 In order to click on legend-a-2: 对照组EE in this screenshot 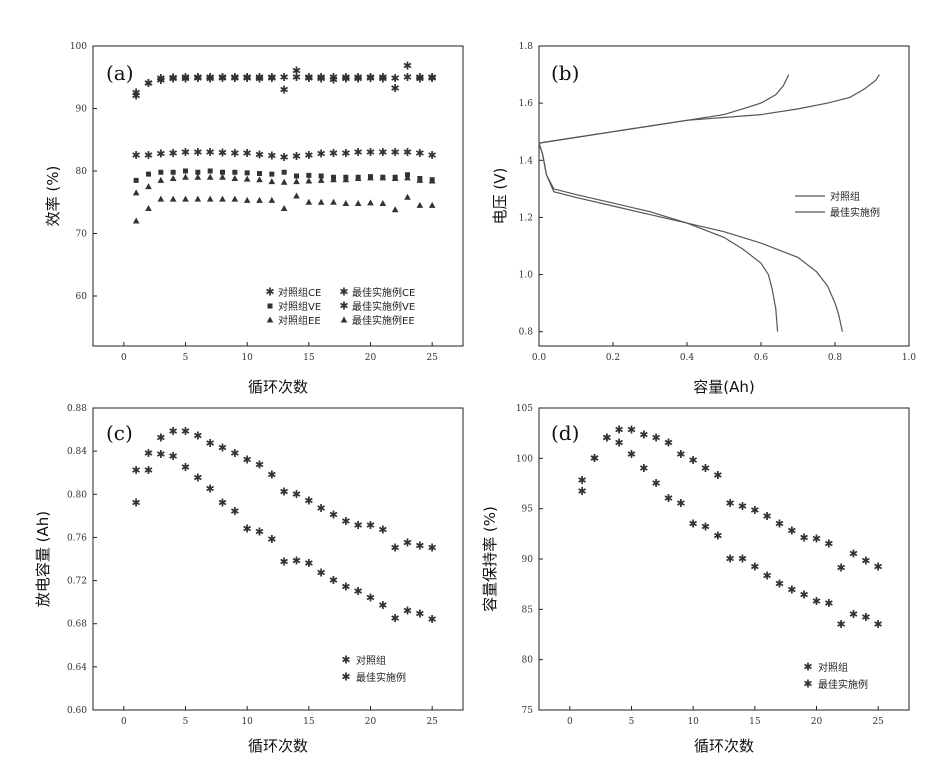, I will do `click(299, 320)`.